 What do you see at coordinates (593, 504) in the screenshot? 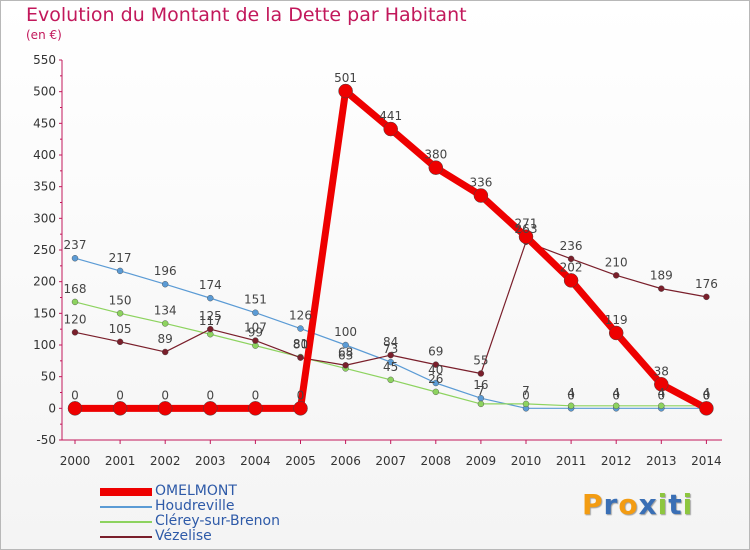
I see `logo-letter: P` at bounding box center [593, 504].